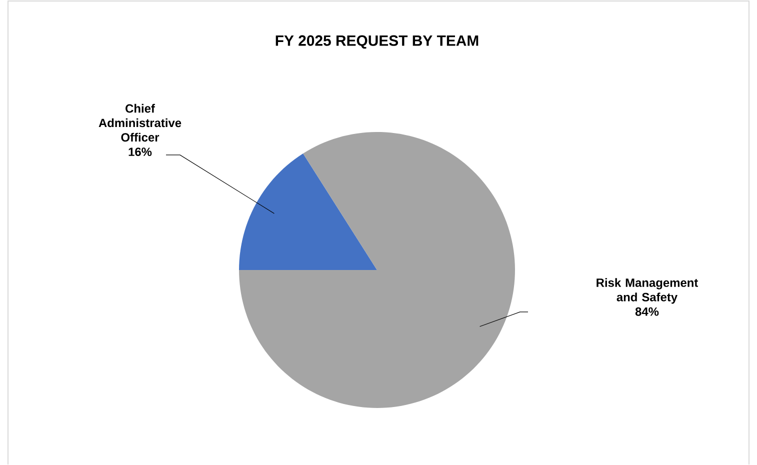 Image resolution: width=757 pixels, height=465 pixels. Describe the element at coordinates (647, 291) in the screenshot. I see `slice-label: Risk Management and Safety` at that location.